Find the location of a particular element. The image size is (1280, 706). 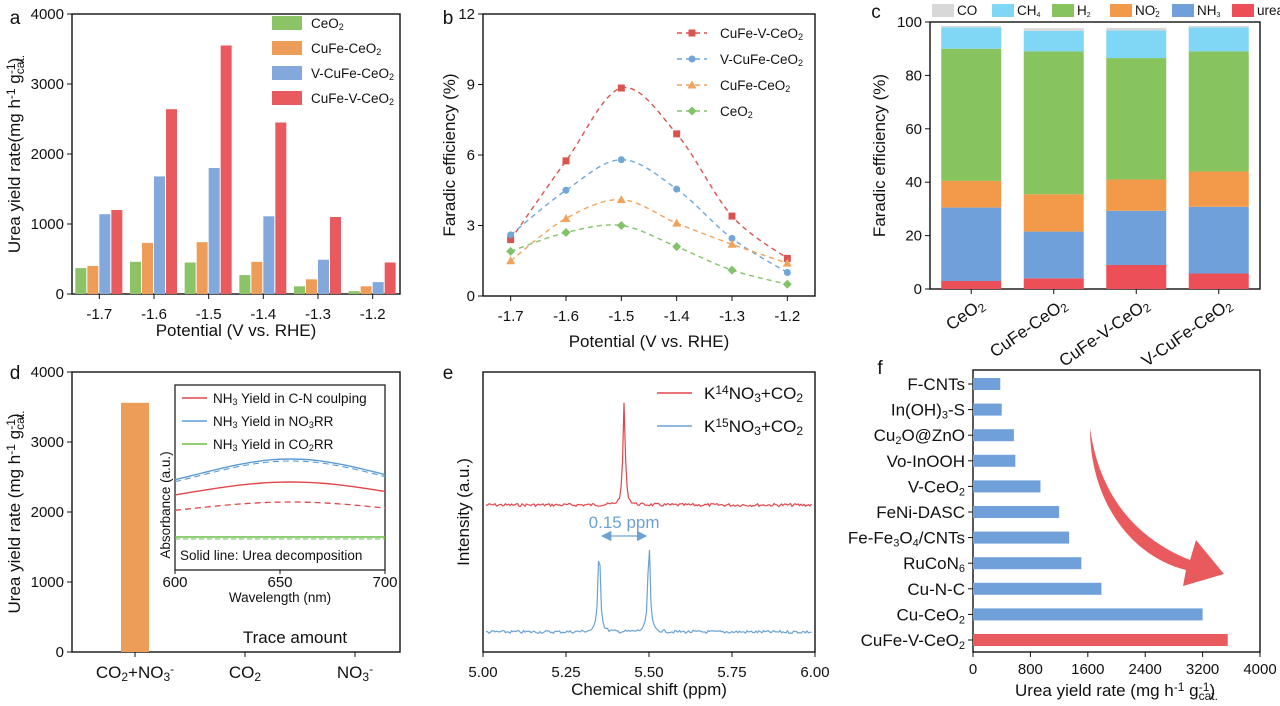

x-tick-label: CuFe-V-CeO2 is located at coordinates (1105, 334).